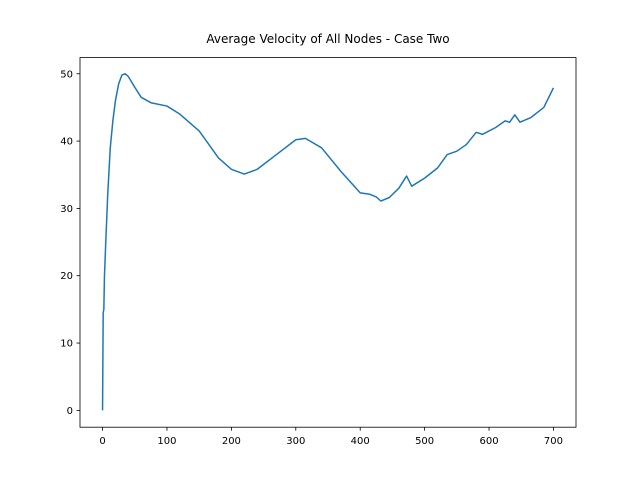  What do you see at coordinates (66, 344) in the screenshot?
I see `y-tick-label: 10` at bounding box center [66, 344].